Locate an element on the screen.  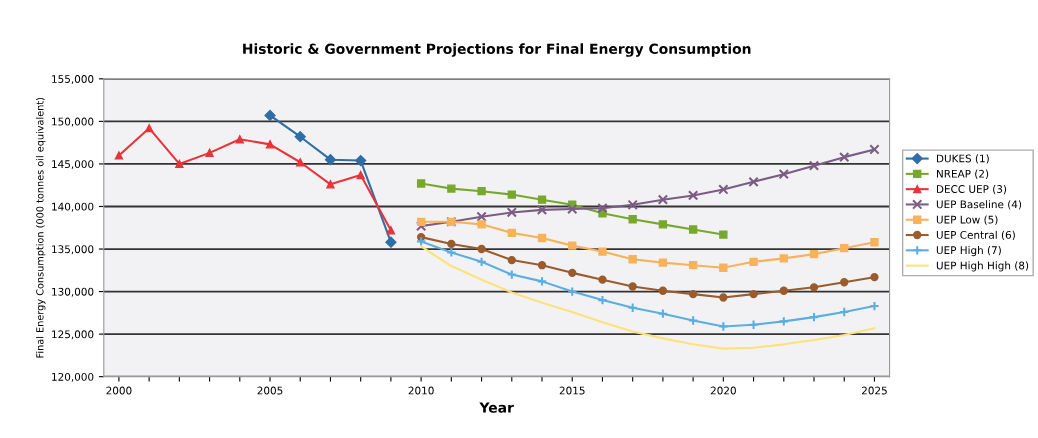
x-axis-title: Year is located at coordinates (496, 407).